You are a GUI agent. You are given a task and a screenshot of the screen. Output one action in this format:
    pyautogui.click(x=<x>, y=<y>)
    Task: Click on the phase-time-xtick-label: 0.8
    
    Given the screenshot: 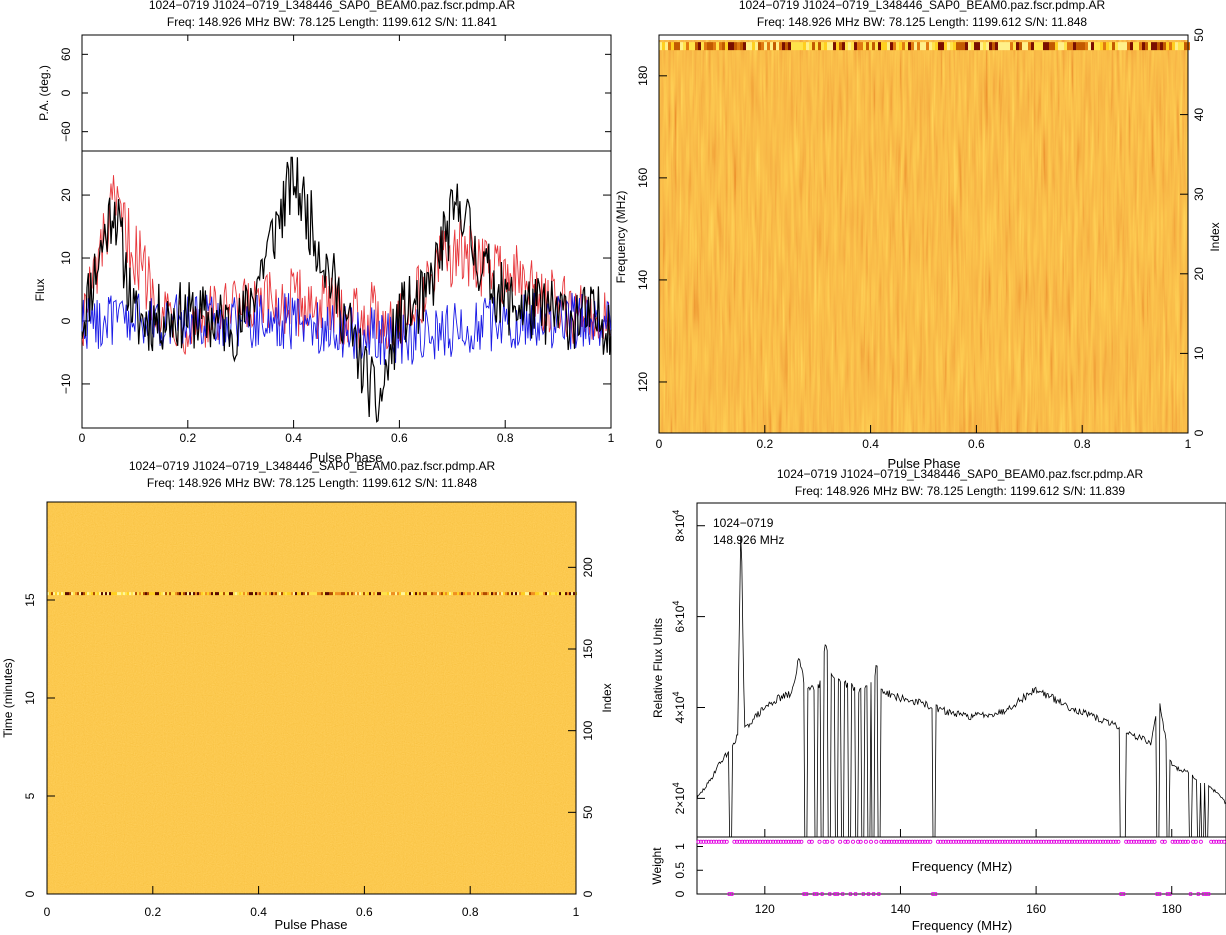 What is the action you would take?
    pyautogui.click(x=470, y=912)
    